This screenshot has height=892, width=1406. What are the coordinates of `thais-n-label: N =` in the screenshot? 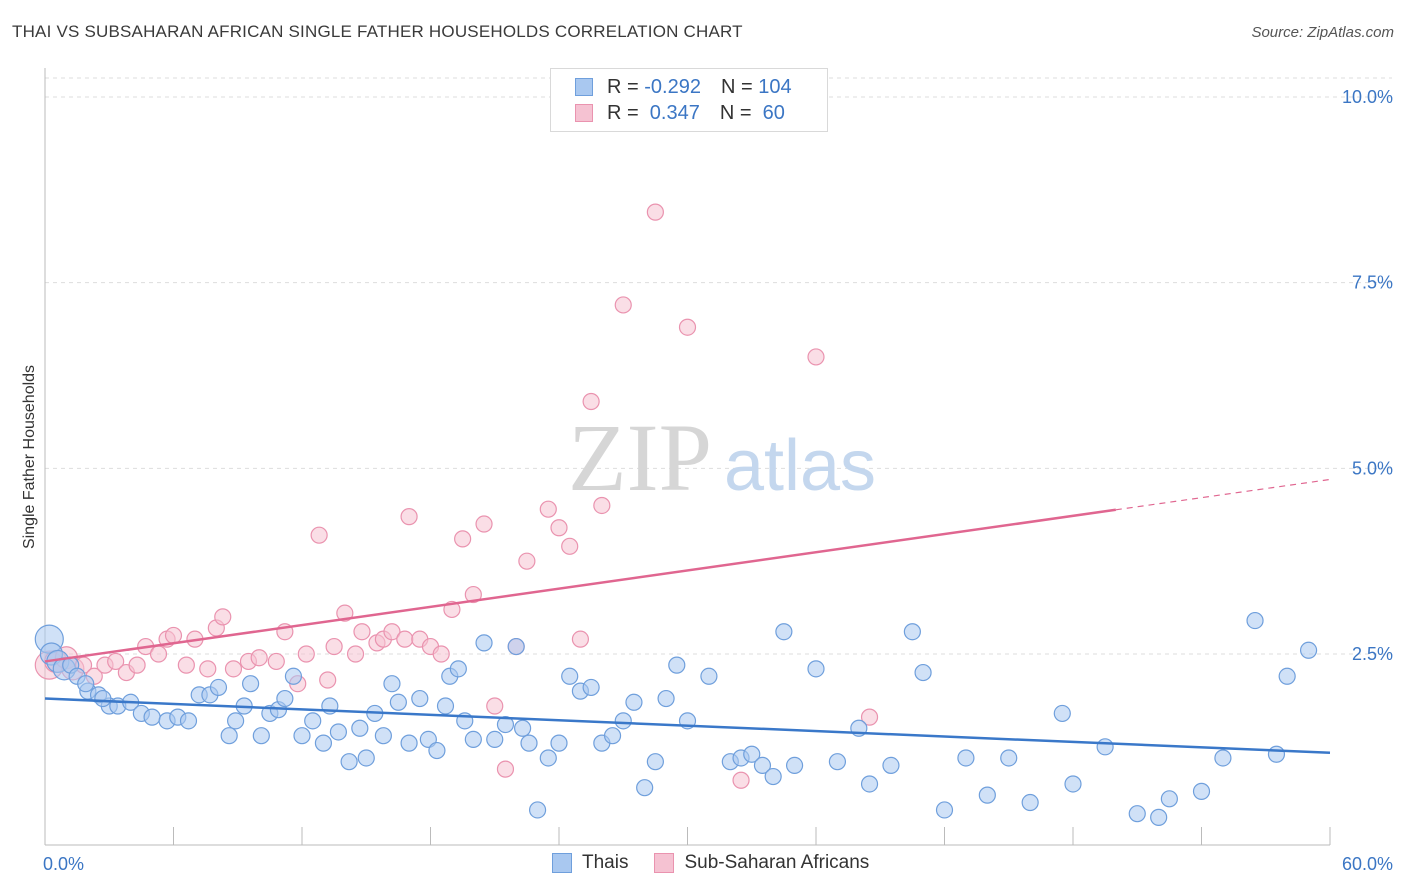 It's located at (739, 86).